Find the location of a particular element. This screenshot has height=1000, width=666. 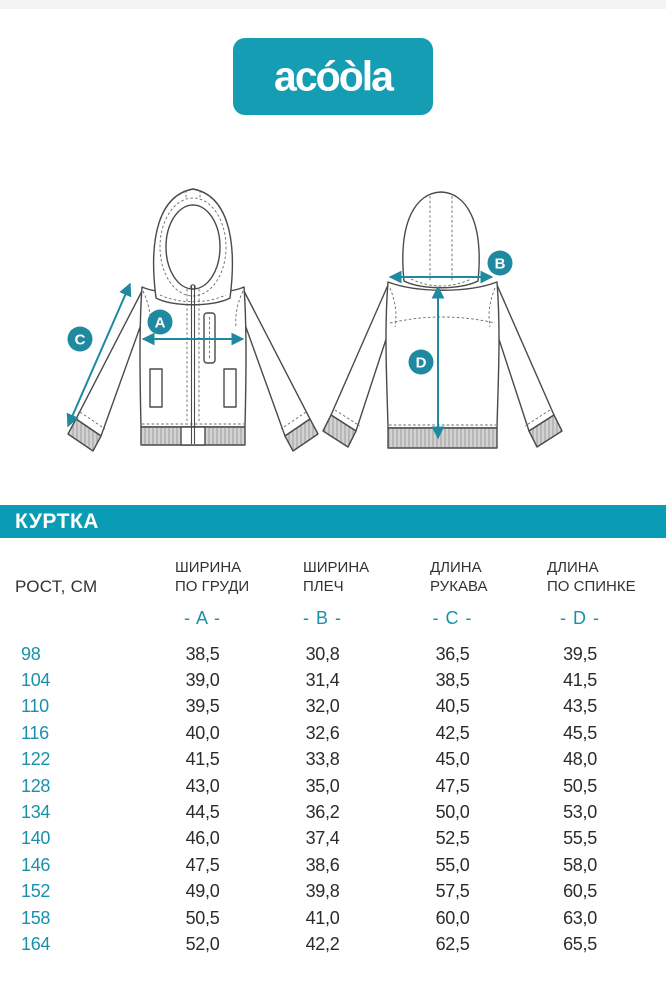

top-strip is located at coordinates (333, 4).